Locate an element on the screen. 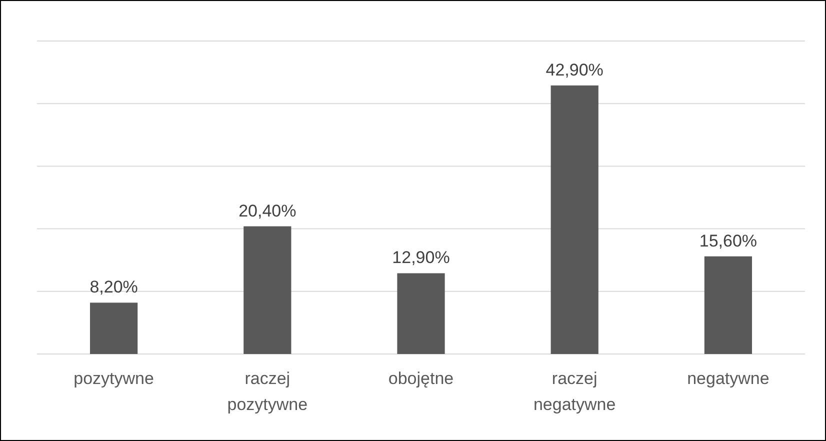  data-label: 15,60% is located at coordinates (728, 240).